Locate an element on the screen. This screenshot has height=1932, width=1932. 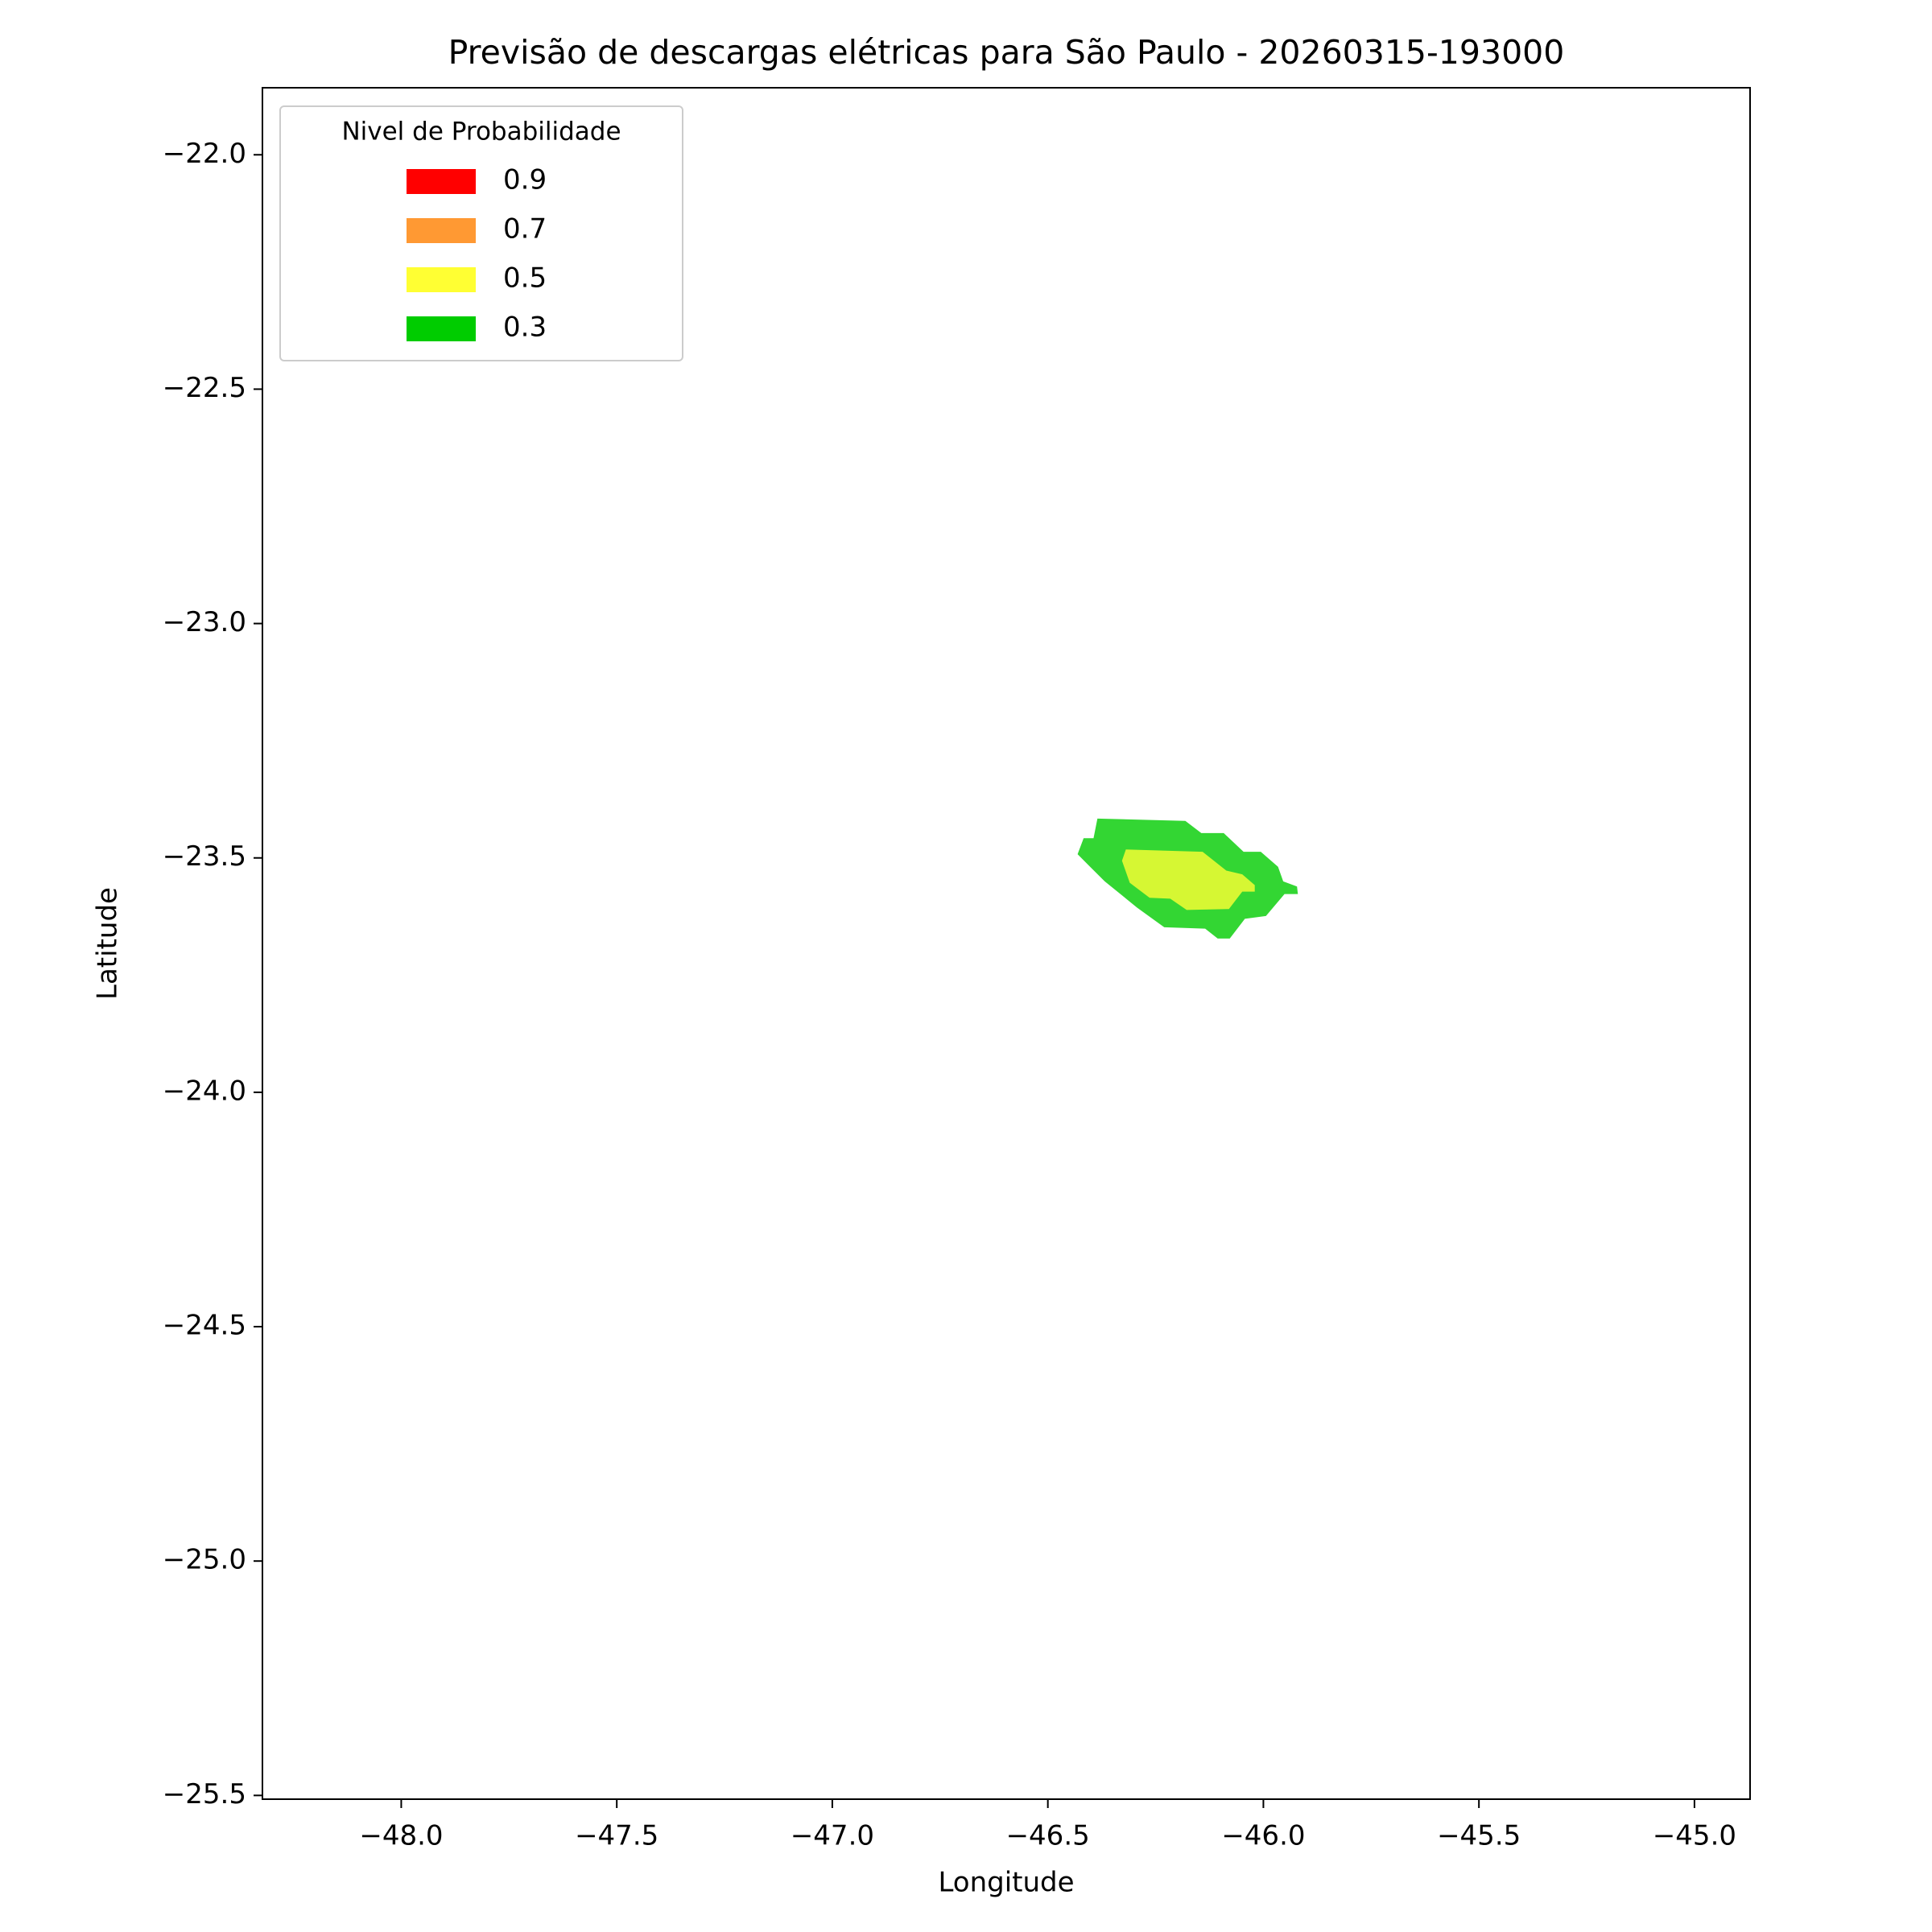
x-axis-label: Longitude is located at coordinates (1006, 1883).